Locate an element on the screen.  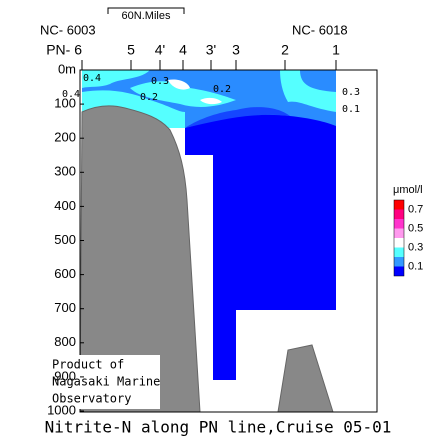
station-label: 1 is located at coordinates (336, 50).